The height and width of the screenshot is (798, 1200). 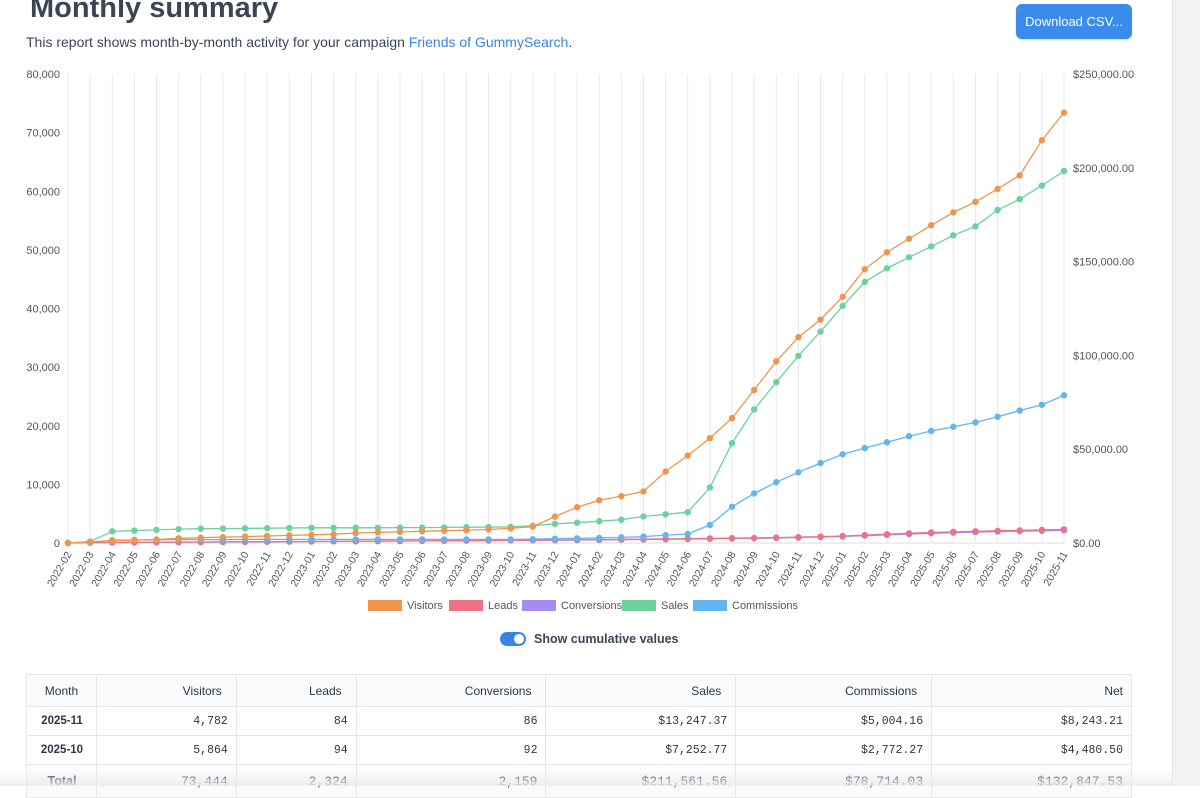 I want to click on legend-swatch-conversions, so click(x=539, y=605).